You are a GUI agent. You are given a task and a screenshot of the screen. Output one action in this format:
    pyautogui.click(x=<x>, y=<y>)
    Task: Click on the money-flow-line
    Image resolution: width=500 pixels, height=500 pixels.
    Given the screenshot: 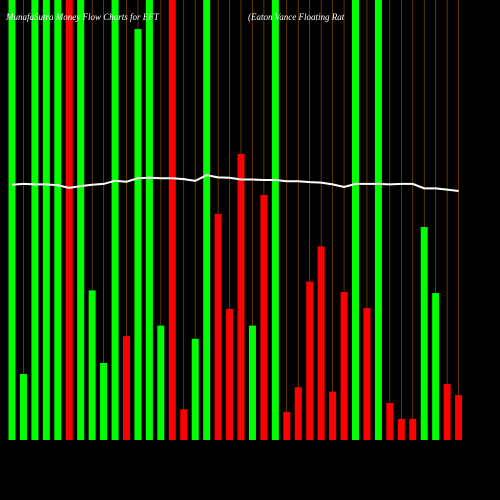 What is the action you would take?
    pyautogui.click(x=235, y=183)
    